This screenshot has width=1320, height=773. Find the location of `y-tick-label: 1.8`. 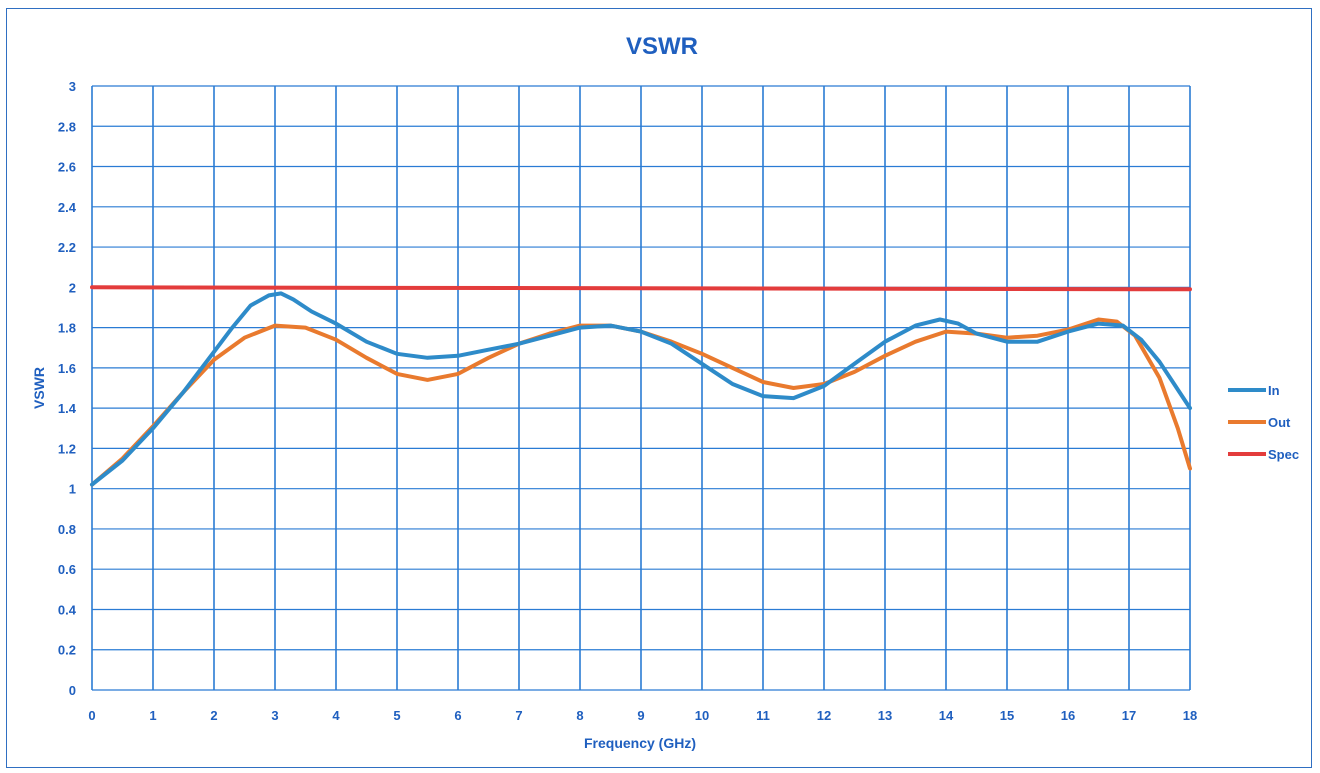

y-tick-label: 1.8 is located at coordinates (67, 328).